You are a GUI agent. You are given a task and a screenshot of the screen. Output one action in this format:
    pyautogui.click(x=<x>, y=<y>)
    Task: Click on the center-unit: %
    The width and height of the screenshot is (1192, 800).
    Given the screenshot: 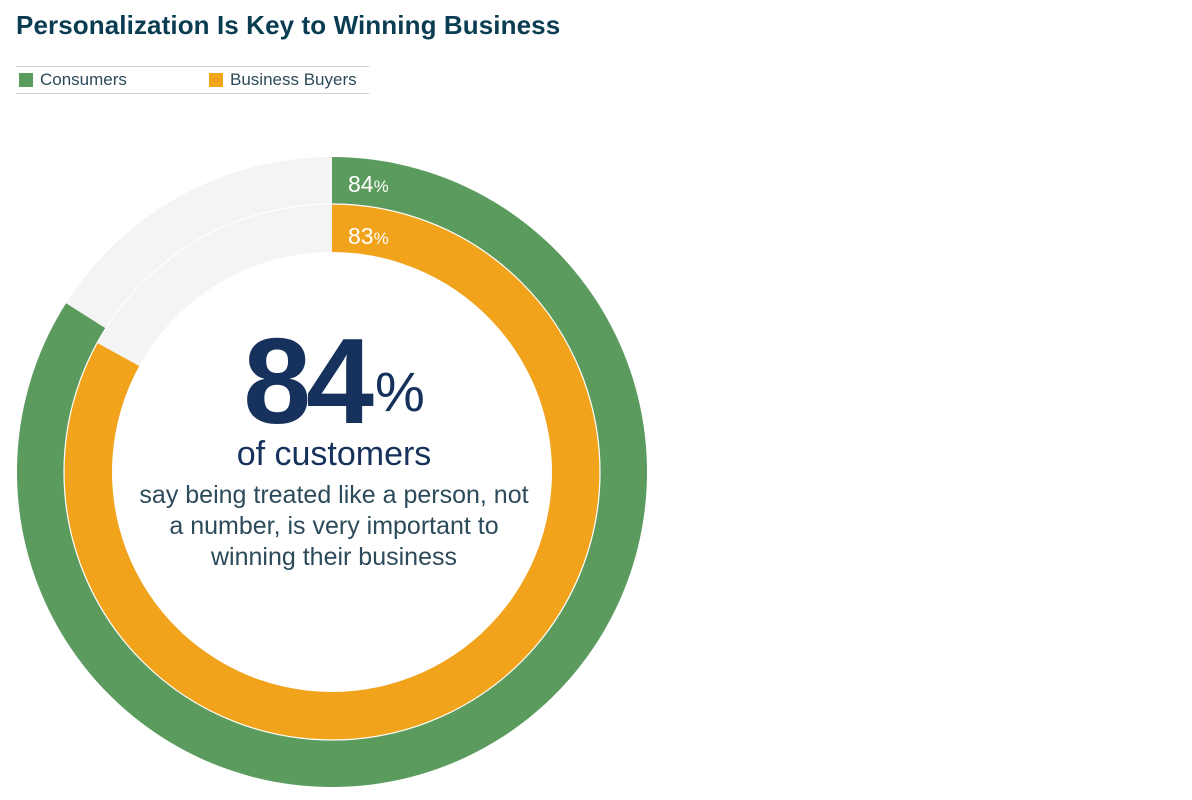 What is the action you would take?
    pyautogui.click(x=399, y=391)
    